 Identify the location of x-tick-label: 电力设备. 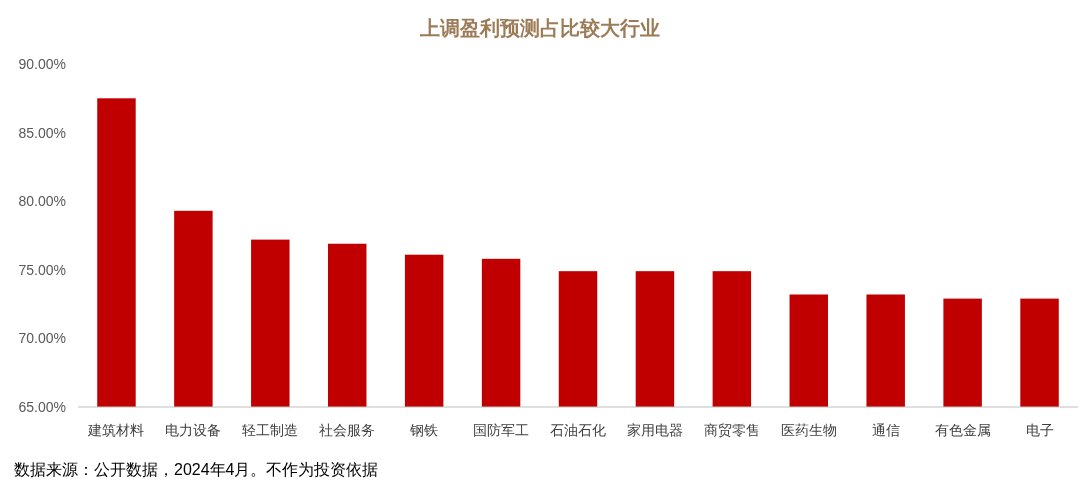
(193, 430).